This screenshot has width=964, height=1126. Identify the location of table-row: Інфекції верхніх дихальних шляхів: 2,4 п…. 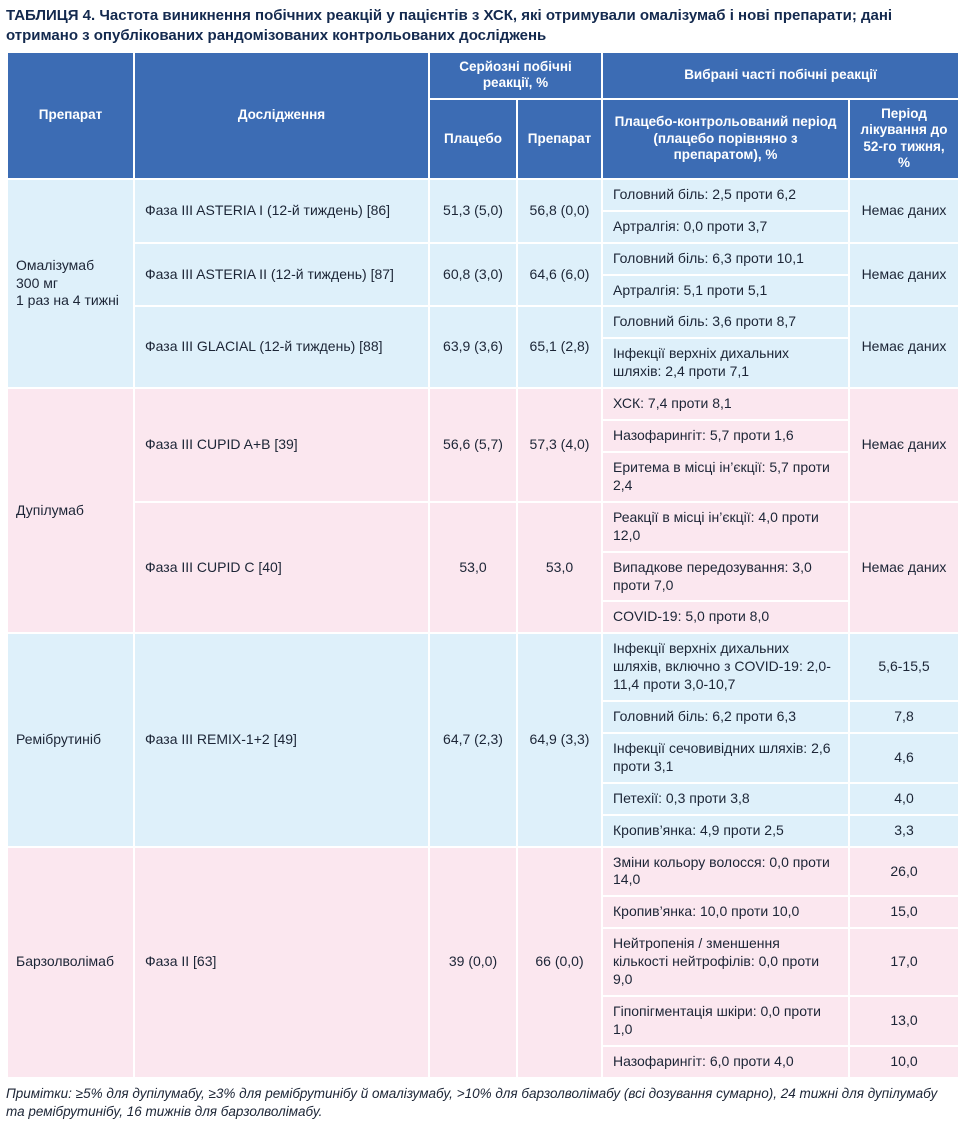
(483, 363).